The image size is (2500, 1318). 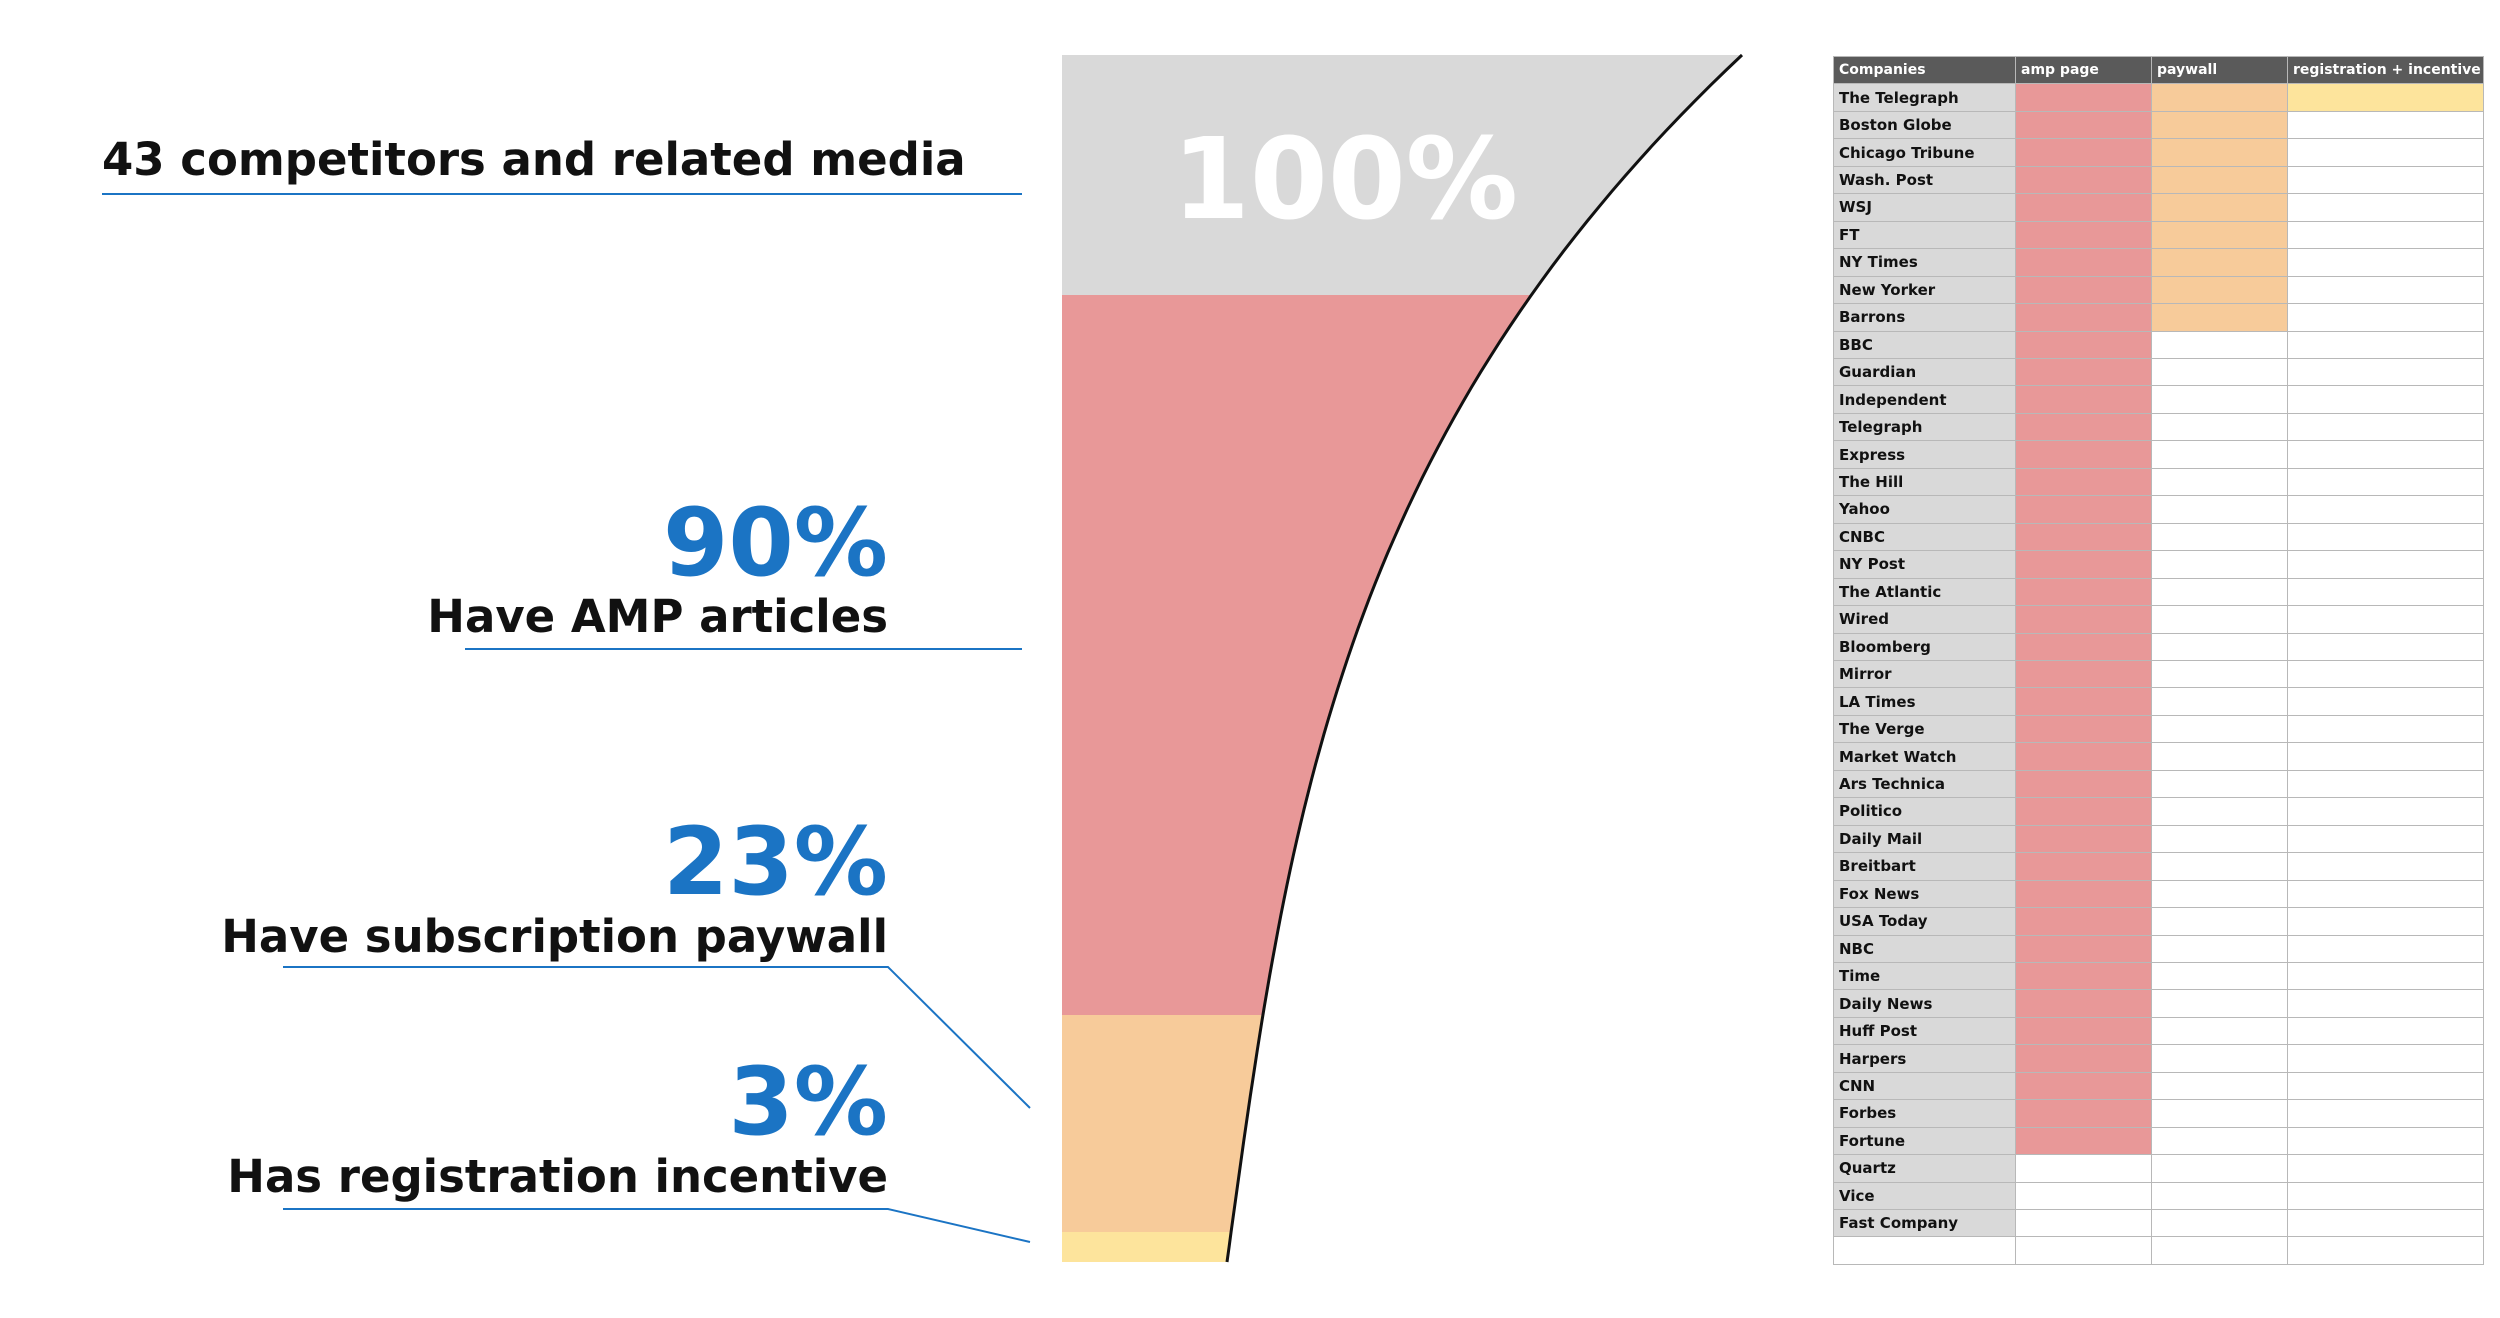 I want to click on company-cell: Harpers, so click(x=1924, y=1058).